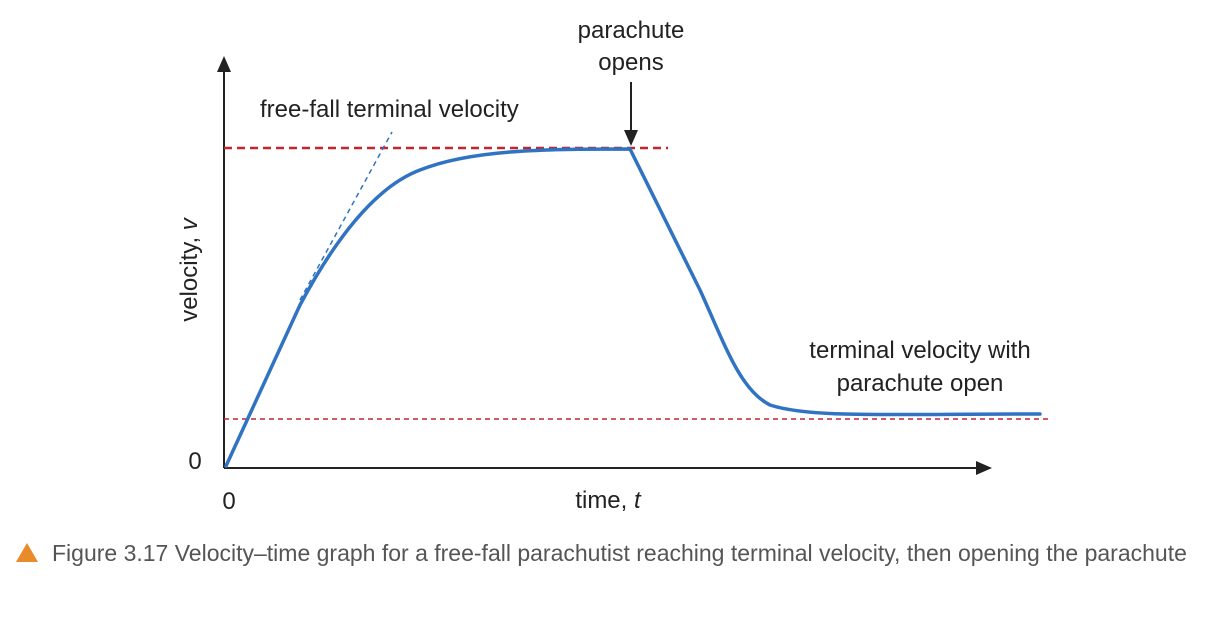 The image size is (1220, 622). I want to click on parachute-terminal-velocity-label-line1: terminal velocity with, so click(919, 350).